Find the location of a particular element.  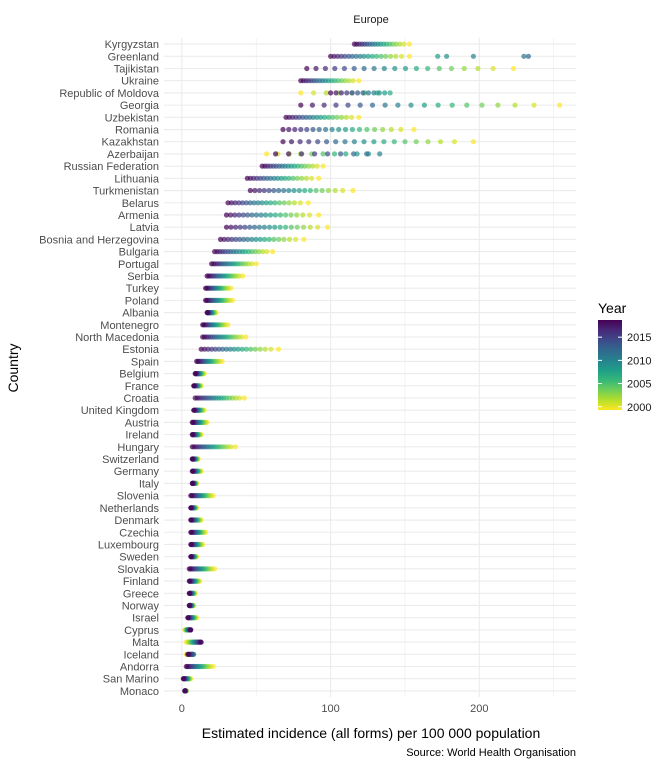

x-tick-label: 0 is located at coordinates (182, 709).